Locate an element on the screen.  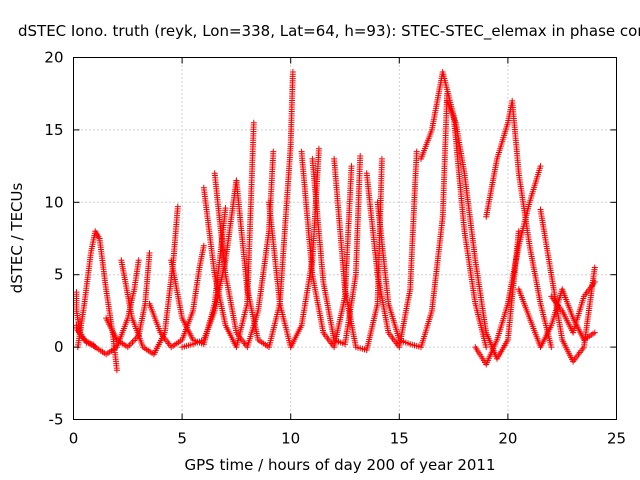
series-arc23 is located at coordinates (567, 285).